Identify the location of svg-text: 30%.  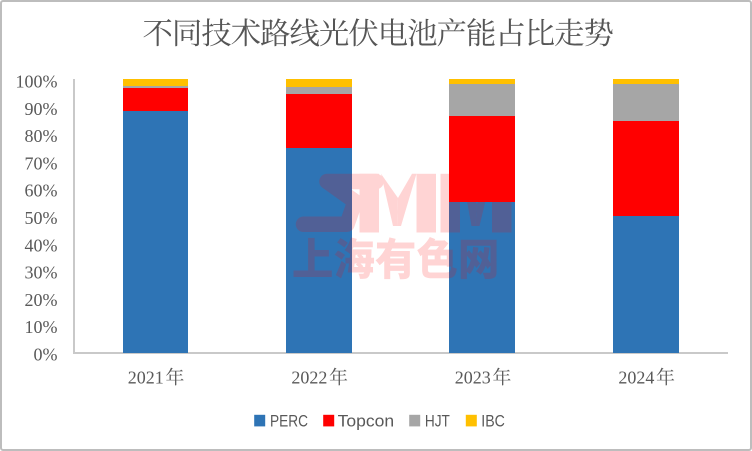
(41, 273).